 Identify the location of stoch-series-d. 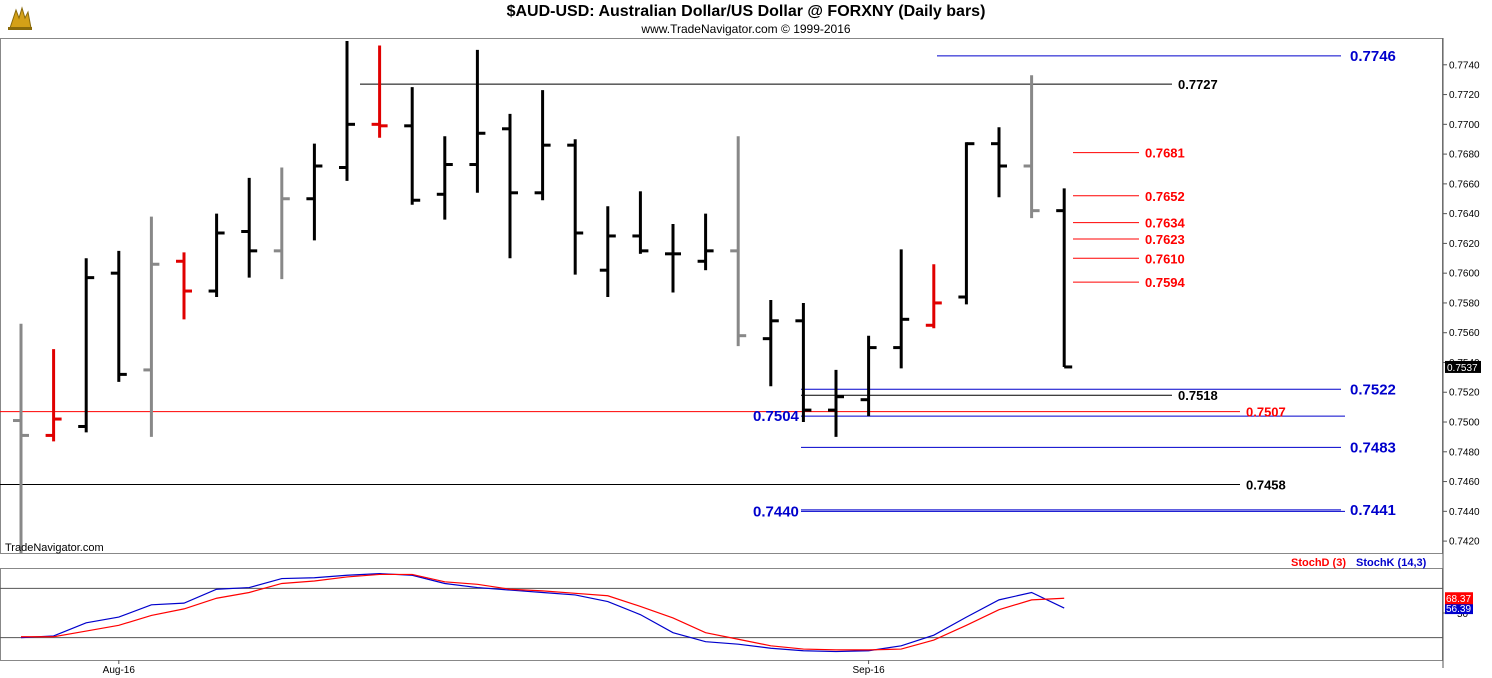
(543, 612).